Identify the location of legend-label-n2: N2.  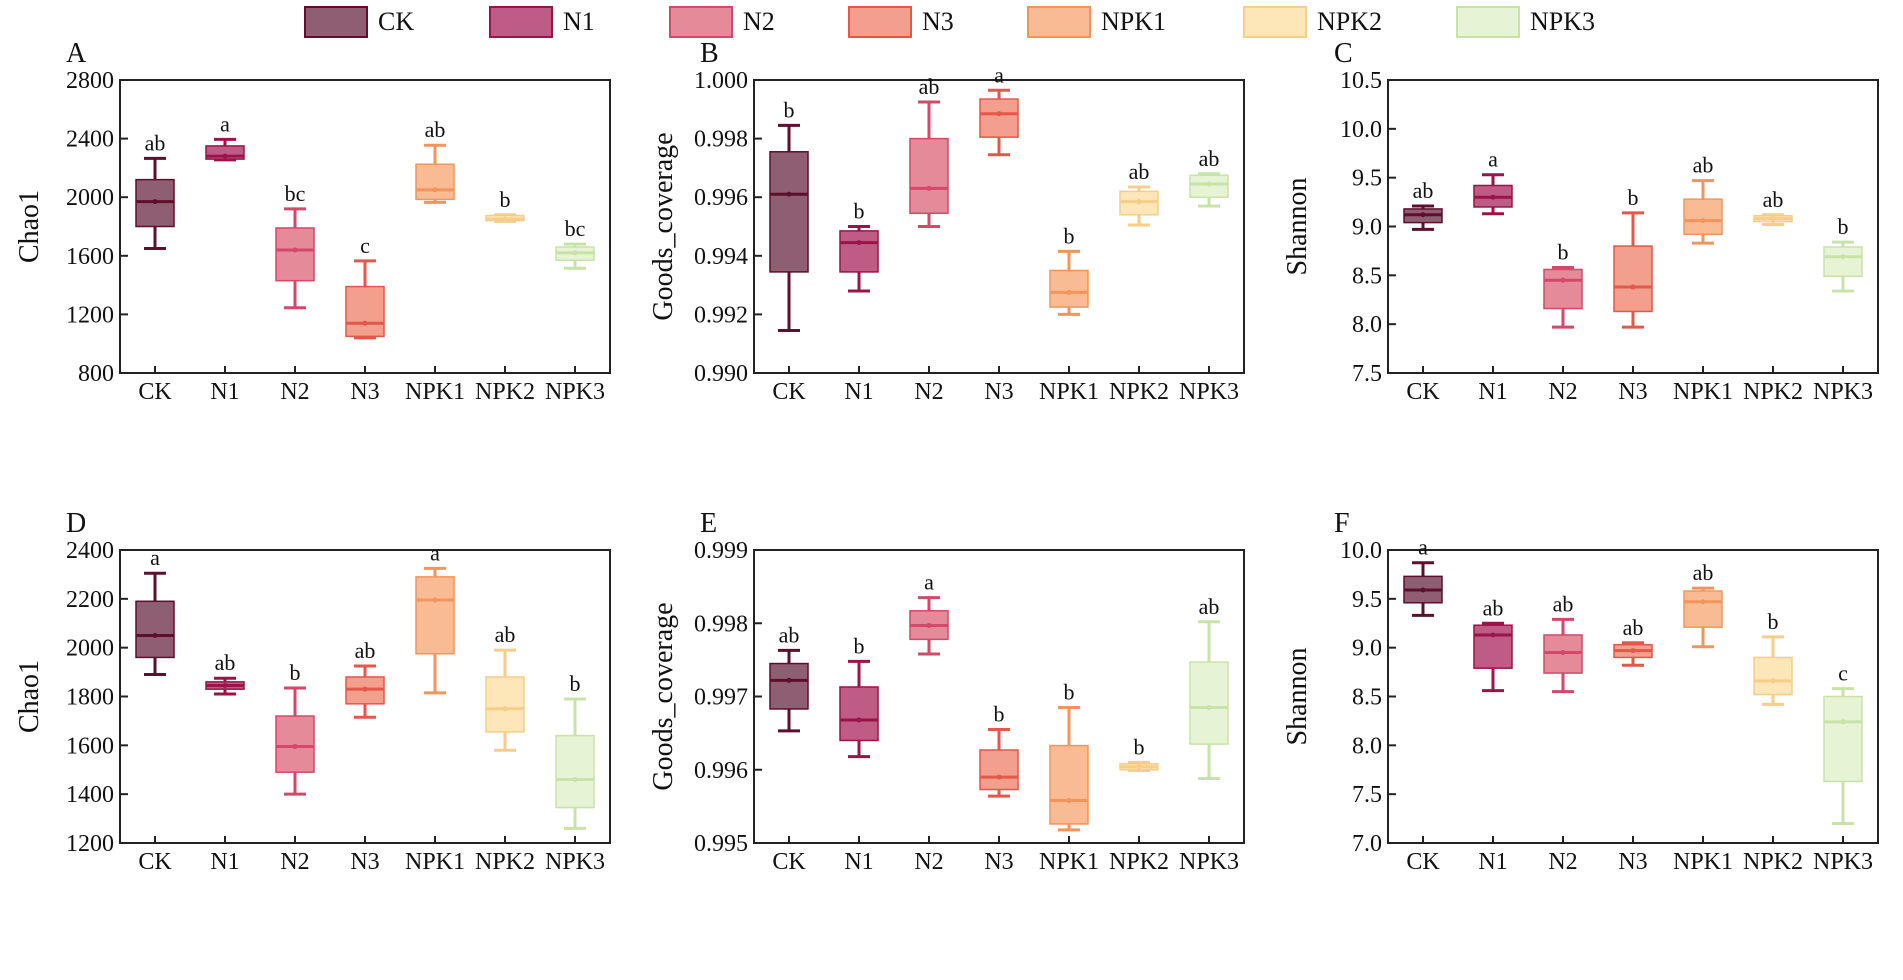
(759, 21).